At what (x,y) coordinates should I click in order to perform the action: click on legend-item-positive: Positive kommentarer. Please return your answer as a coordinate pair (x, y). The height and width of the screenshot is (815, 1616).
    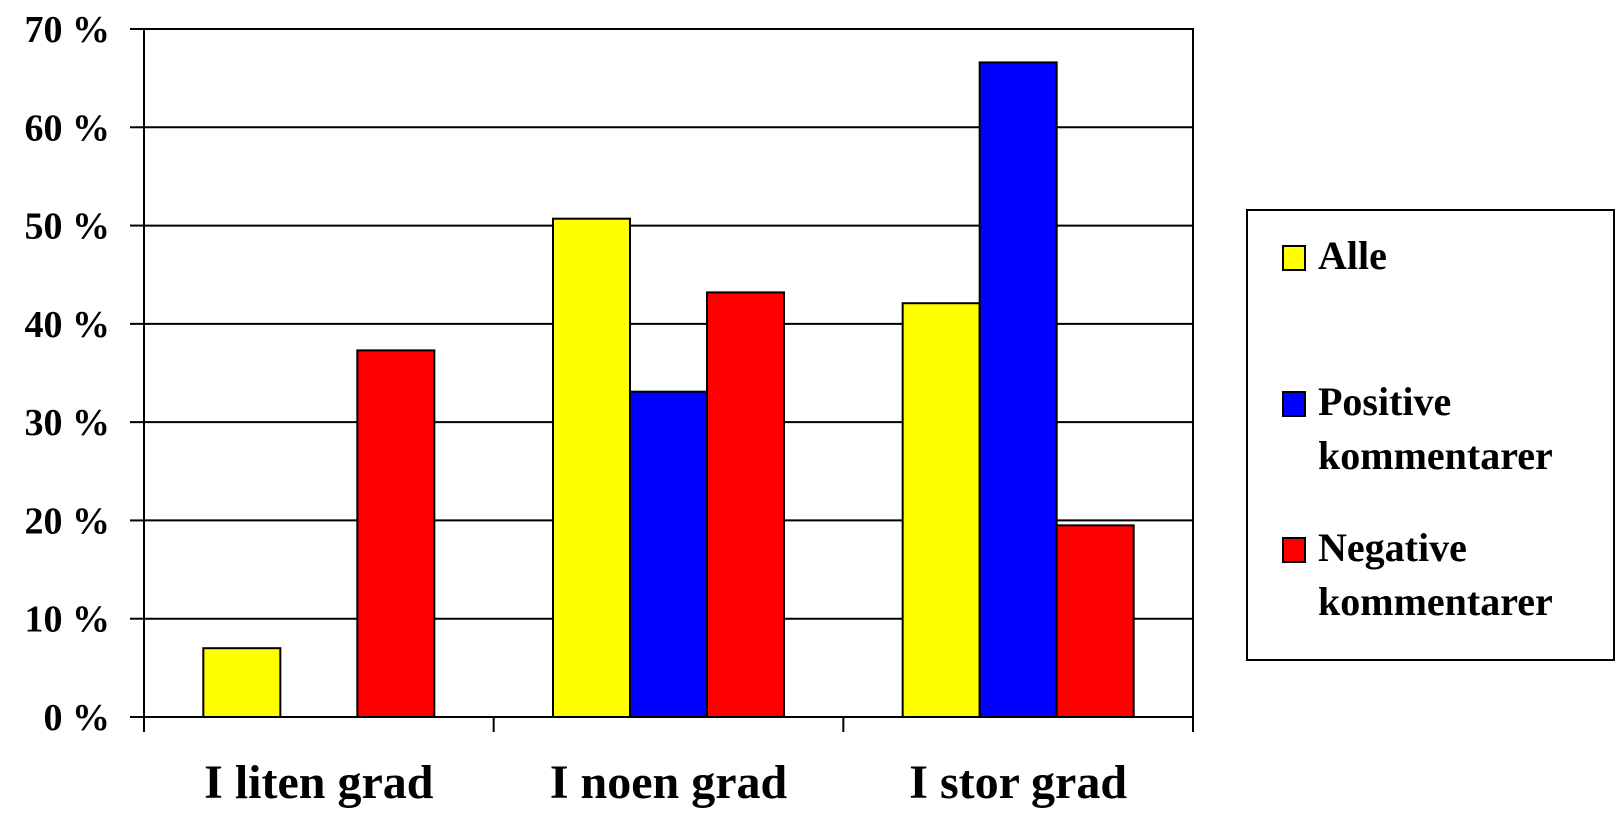
    Looking at the image, I should click on (1435, 431).